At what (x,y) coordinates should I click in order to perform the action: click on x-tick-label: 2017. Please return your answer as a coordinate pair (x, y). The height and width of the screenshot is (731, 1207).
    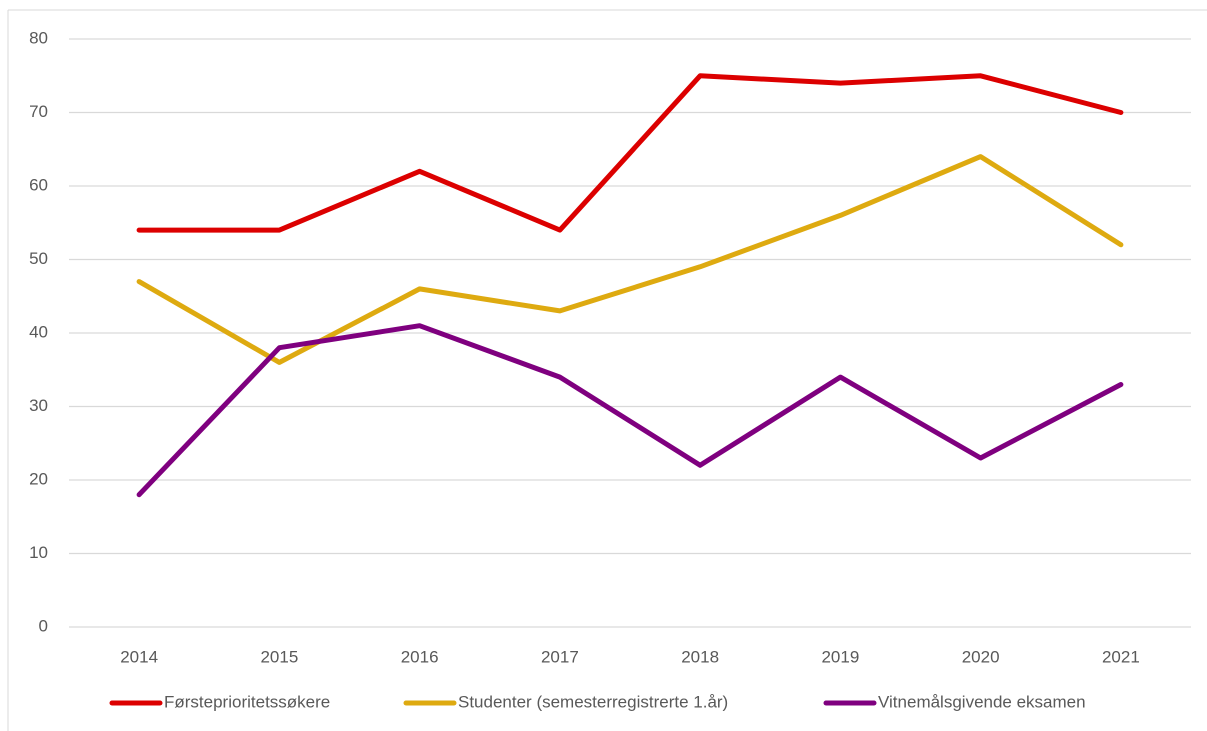
    Looking at the image, I should click on (560, 656).